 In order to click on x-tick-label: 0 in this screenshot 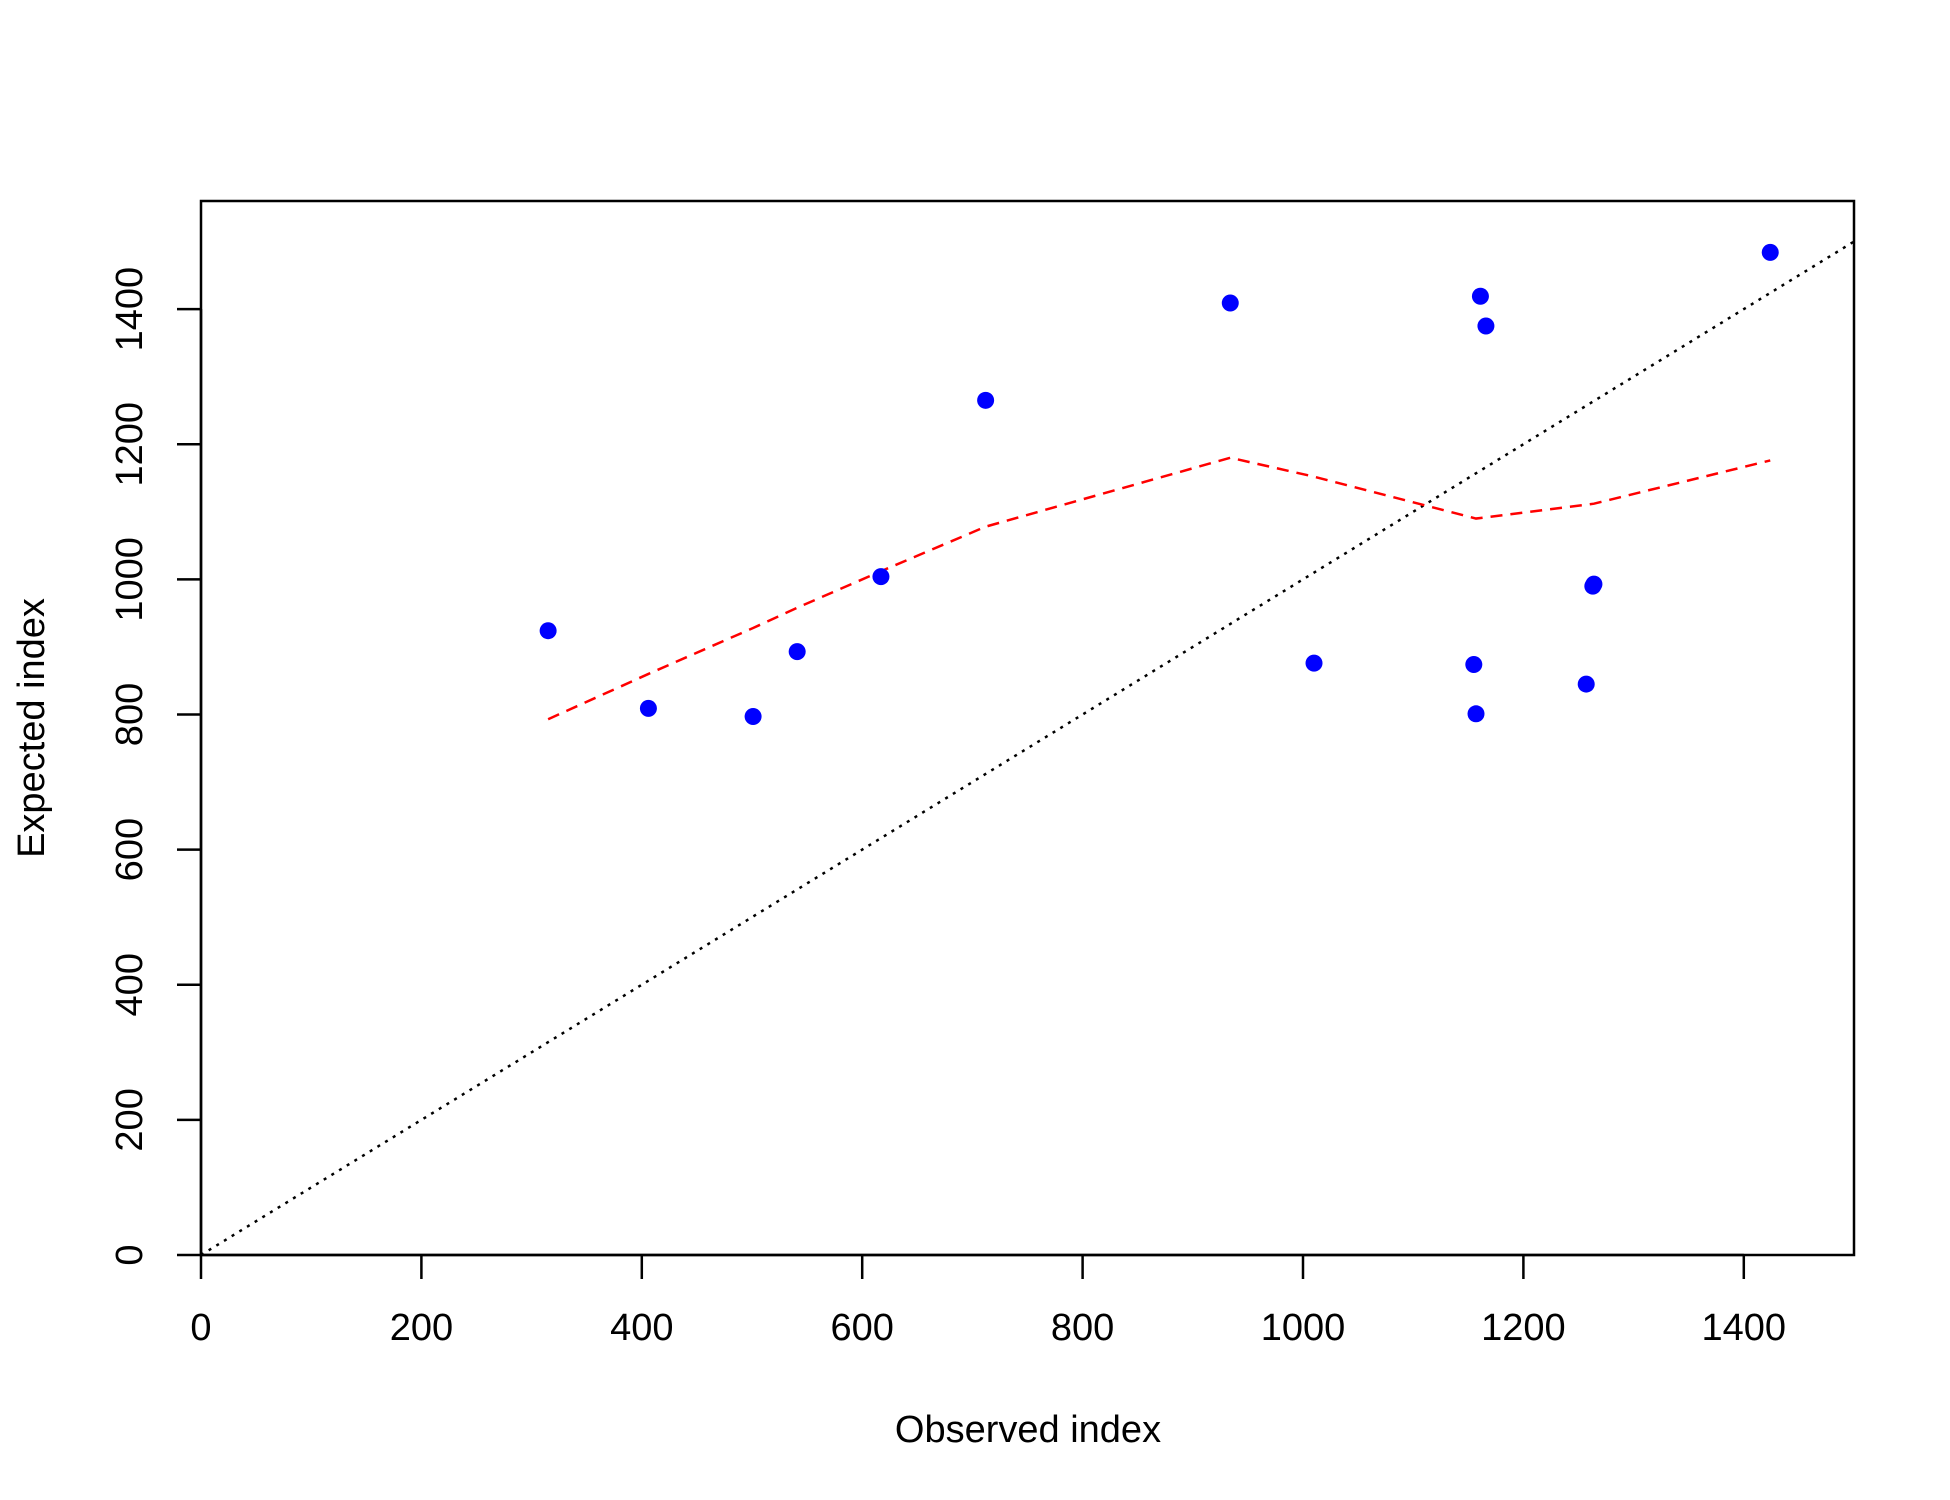, I will do `click(200, 1328)`.